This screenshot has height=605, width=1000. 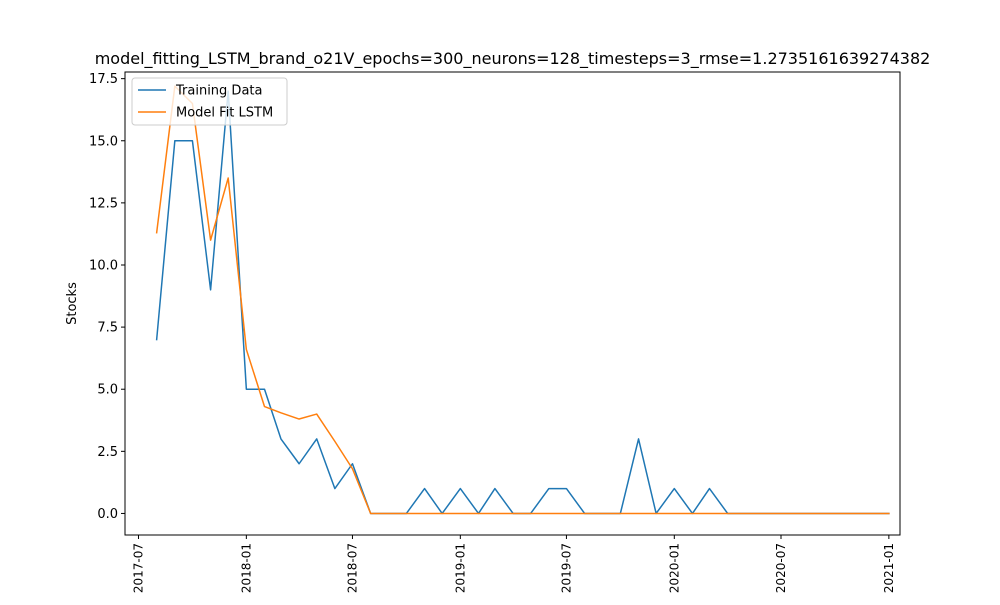 What do you see at coordinates (107, 452) in the screenshot?
I see `y-tick-label: 2.5` at bounding box center [107, 452].